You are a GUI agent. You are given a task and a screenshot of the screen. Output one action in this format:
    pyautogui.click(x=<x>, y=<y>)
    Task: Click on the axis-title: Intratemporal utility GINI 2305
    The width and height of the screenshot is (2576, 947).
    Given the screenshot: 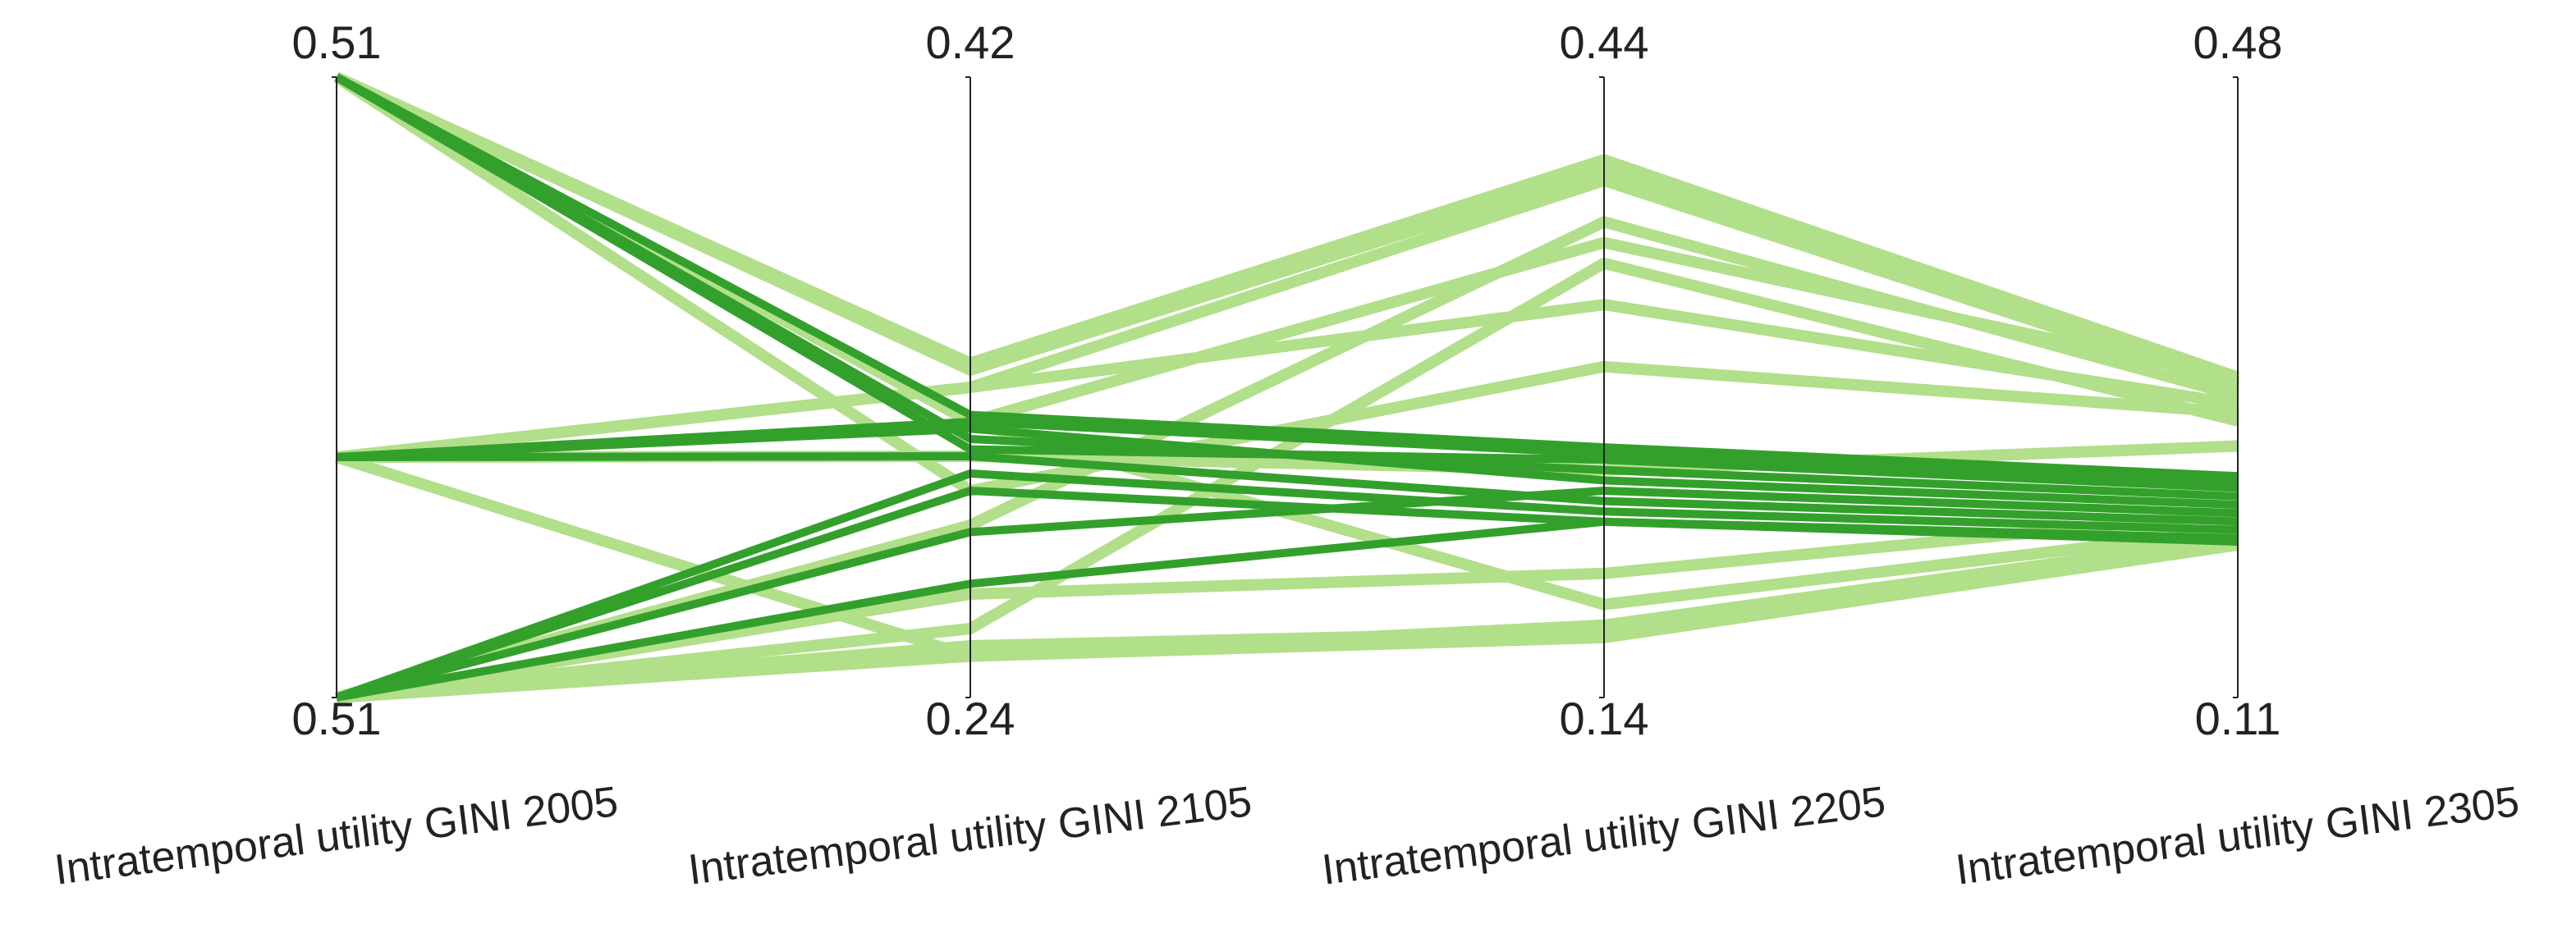 What is the action you would take?
    pyautogui.click(x=2238, y=836)
    